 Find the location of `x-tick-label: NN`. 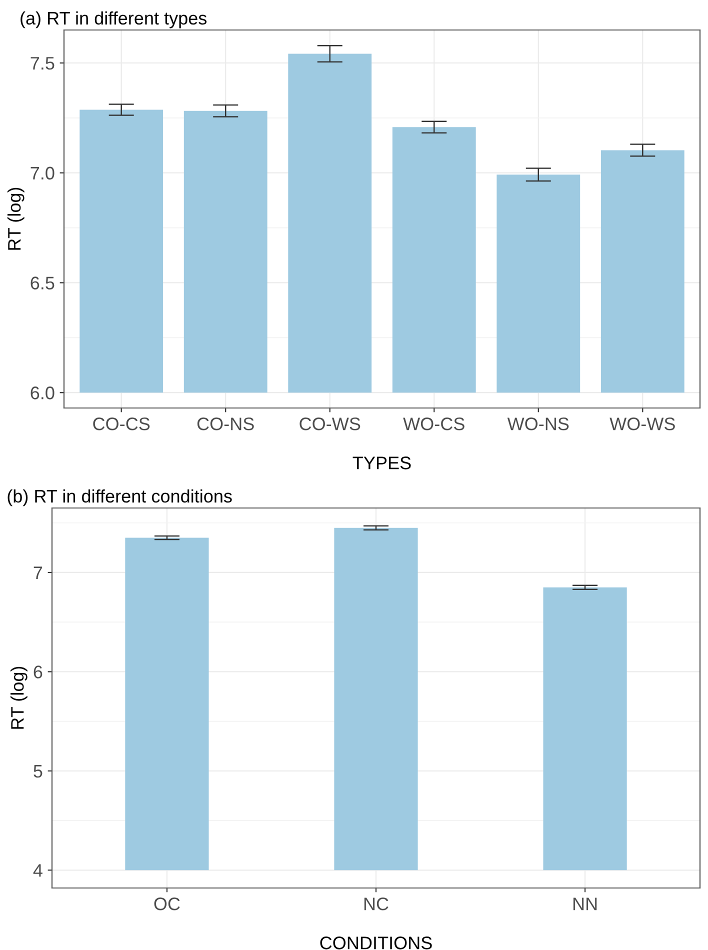

x-tick-label: NN is located at coordinates (585, 904).